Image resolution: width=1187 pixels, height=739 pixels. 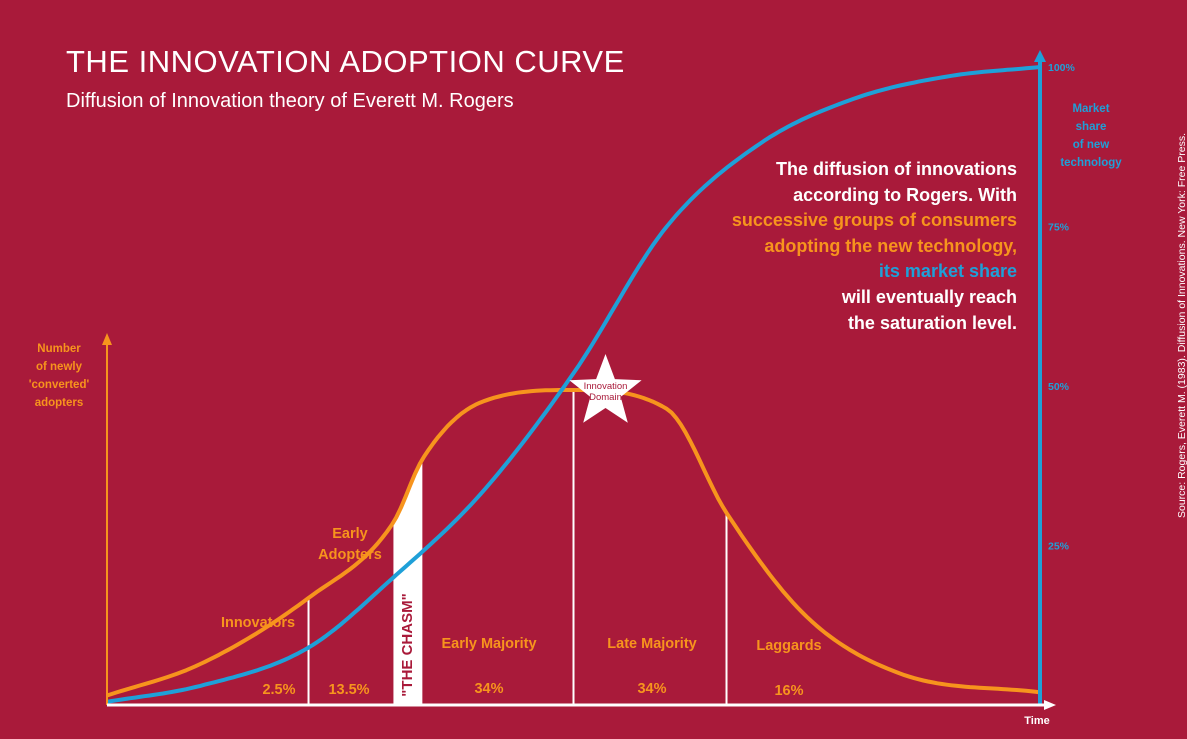 What do you see at coordinates (59, 349) in the screenshot?
I see `left-axis-label-line: Number` at bounding box center [59, 349].